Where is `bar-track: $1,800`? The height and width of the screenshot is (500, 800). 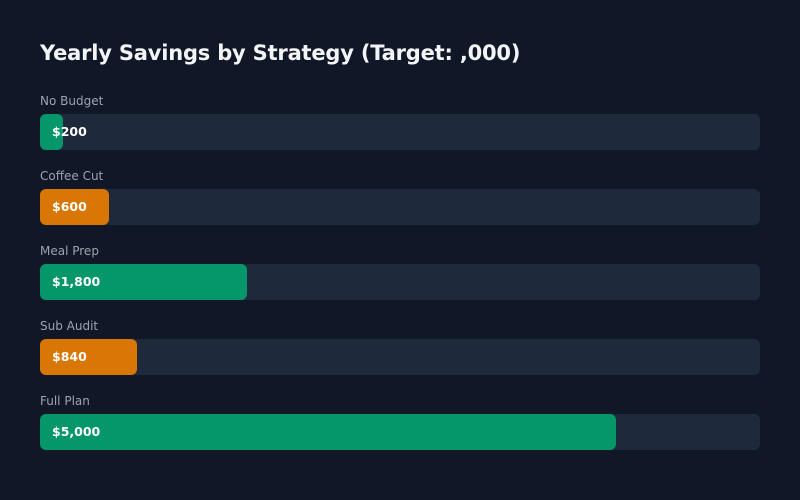
bar-track: $1,800 is located at coordinates (400, 282).